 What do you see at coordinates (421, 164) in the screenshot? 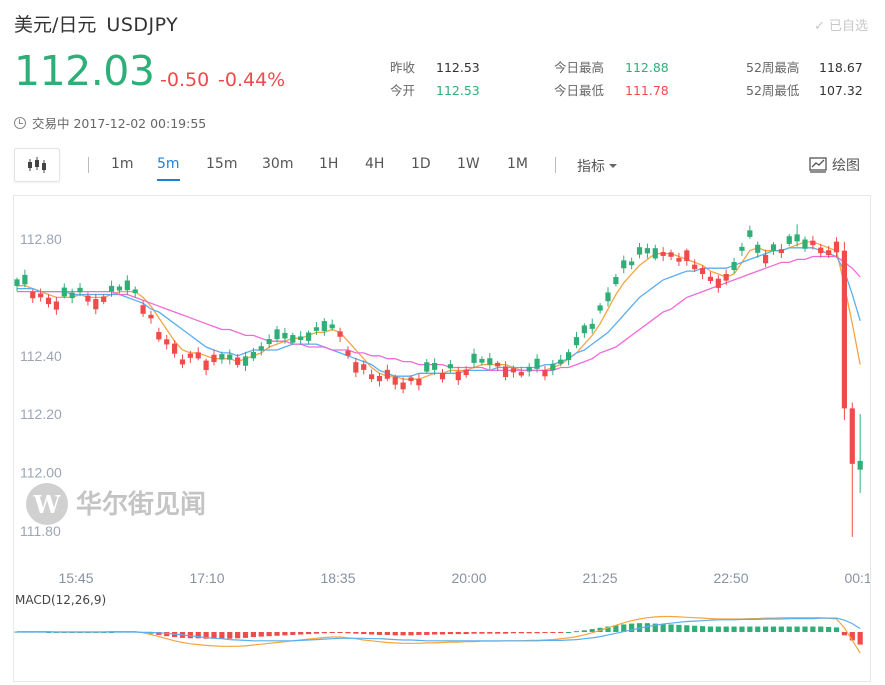
I see `timeframe-1d: 1D` at bounding box center [421, 164].